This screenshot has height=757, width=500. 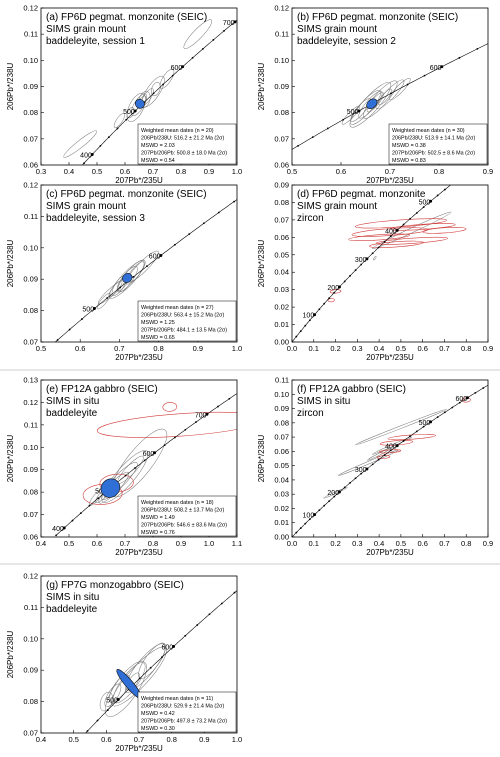 What do you see at coordinates (184, 526) in the screenshot?
I see `stats-line: 207Pb/206Pb: 546.6 ± 83.6 Ma (2σ)` at bounding box center [184, 526].